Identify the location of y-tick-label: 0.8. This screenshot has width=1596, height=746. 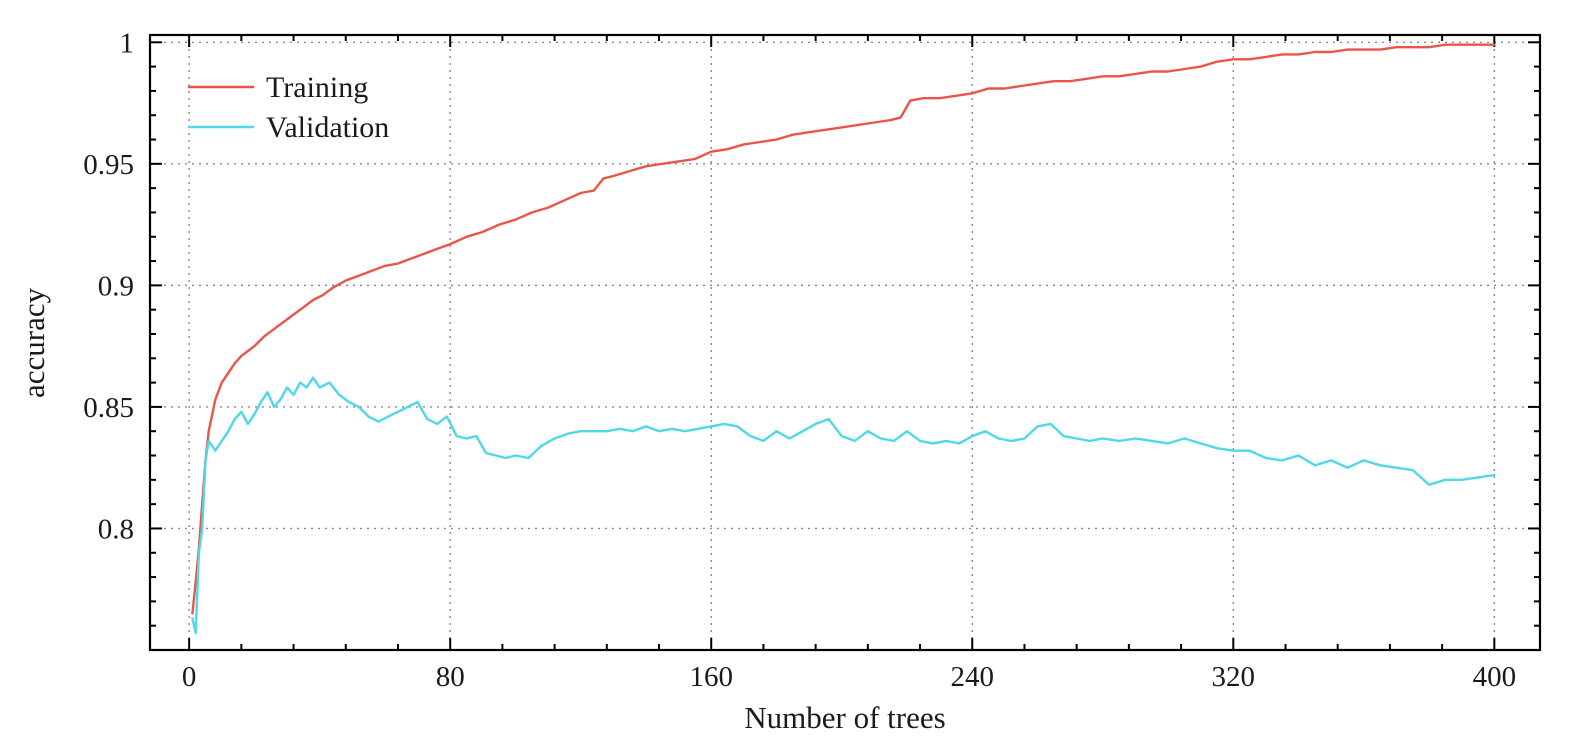
(116, 529).